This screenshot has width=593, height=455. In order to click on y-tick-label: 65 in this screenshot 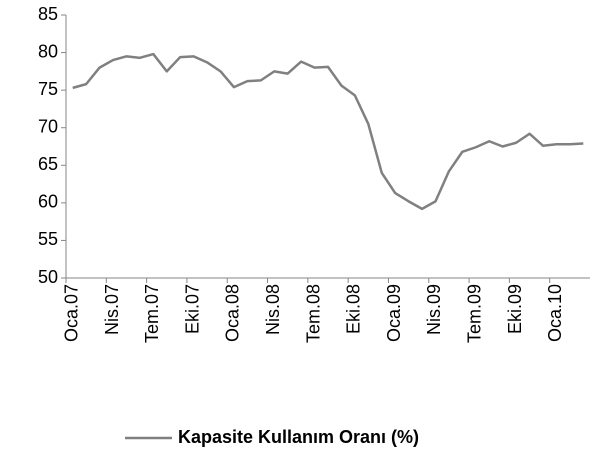, I will do `click(48, 164)`.